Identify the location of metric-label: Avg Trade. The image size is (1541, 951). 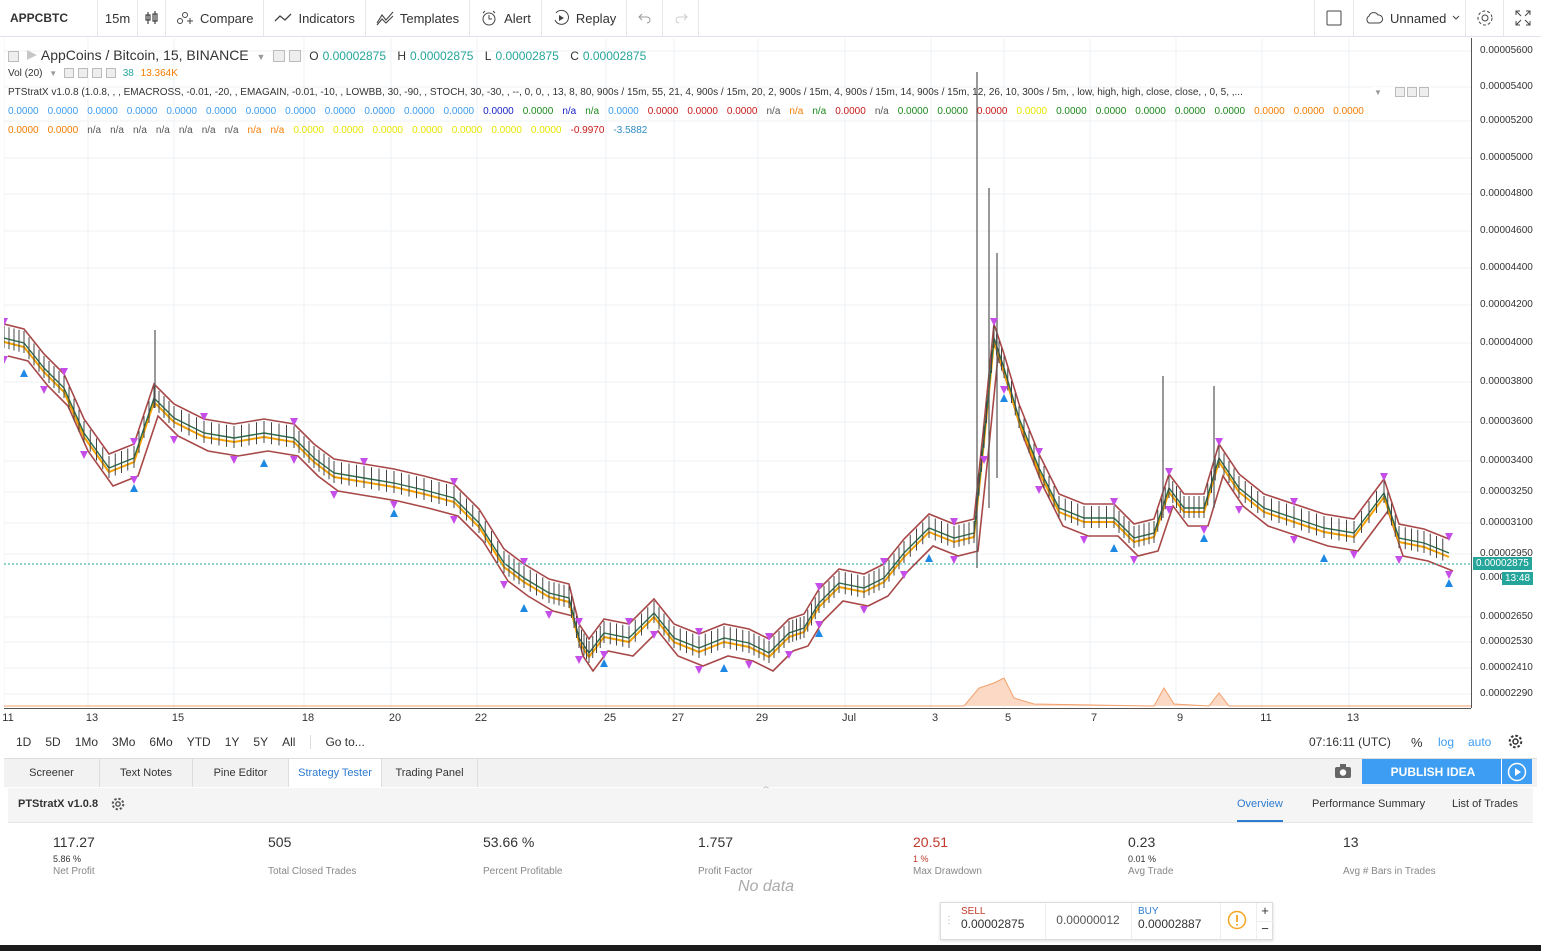
(1151, 871).